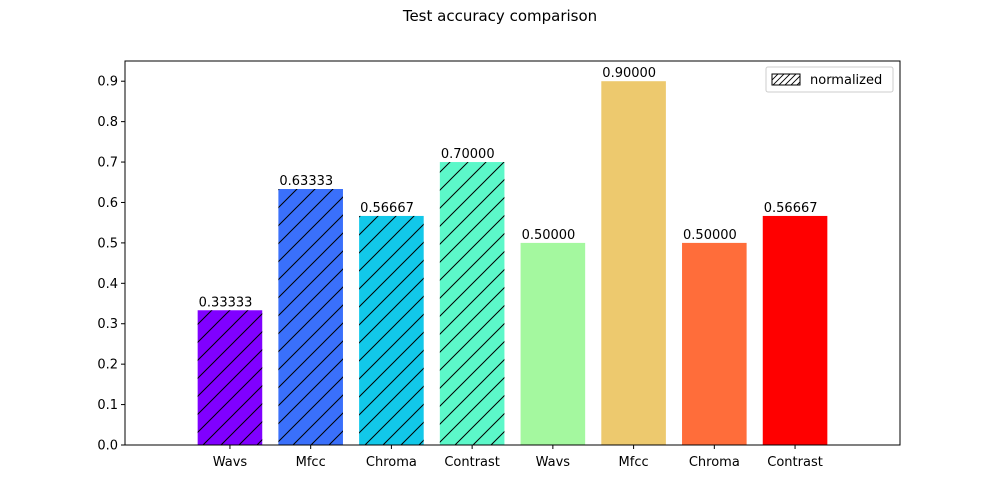 The width and height of the screenshot is (1000, 500). What do you see at coordinates (791, 208) in the screenshot?
I see `data-label-7: 0.56667` at bounding box center [791, 208].